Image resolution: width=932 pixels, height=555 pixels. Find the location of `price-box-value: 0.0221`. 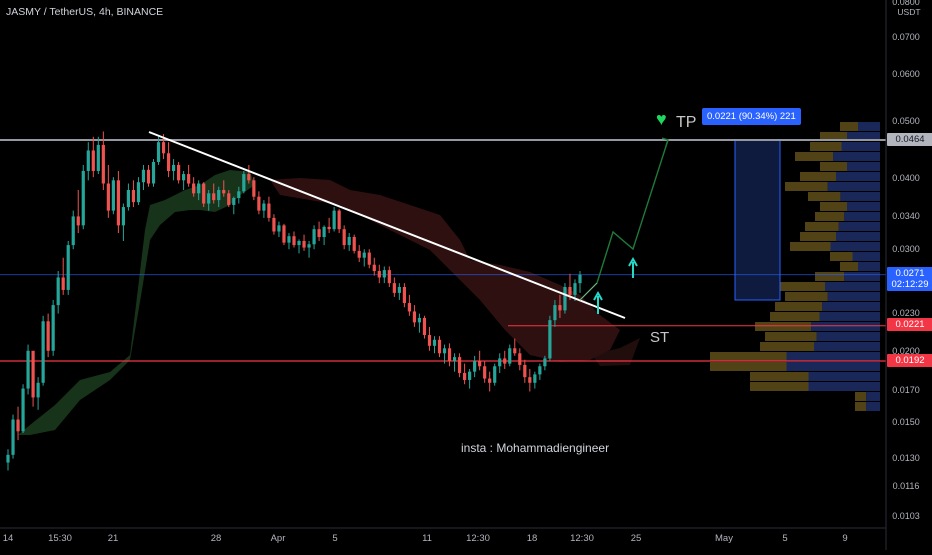

price-box-value: 0.0221 is located at coordinates (910, 324).